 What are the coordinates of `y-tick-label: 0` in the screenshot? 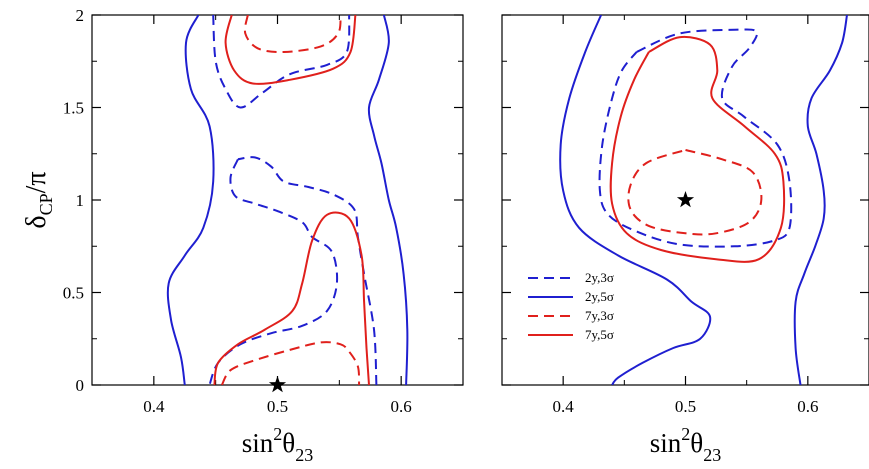 It's located at (80, 385).